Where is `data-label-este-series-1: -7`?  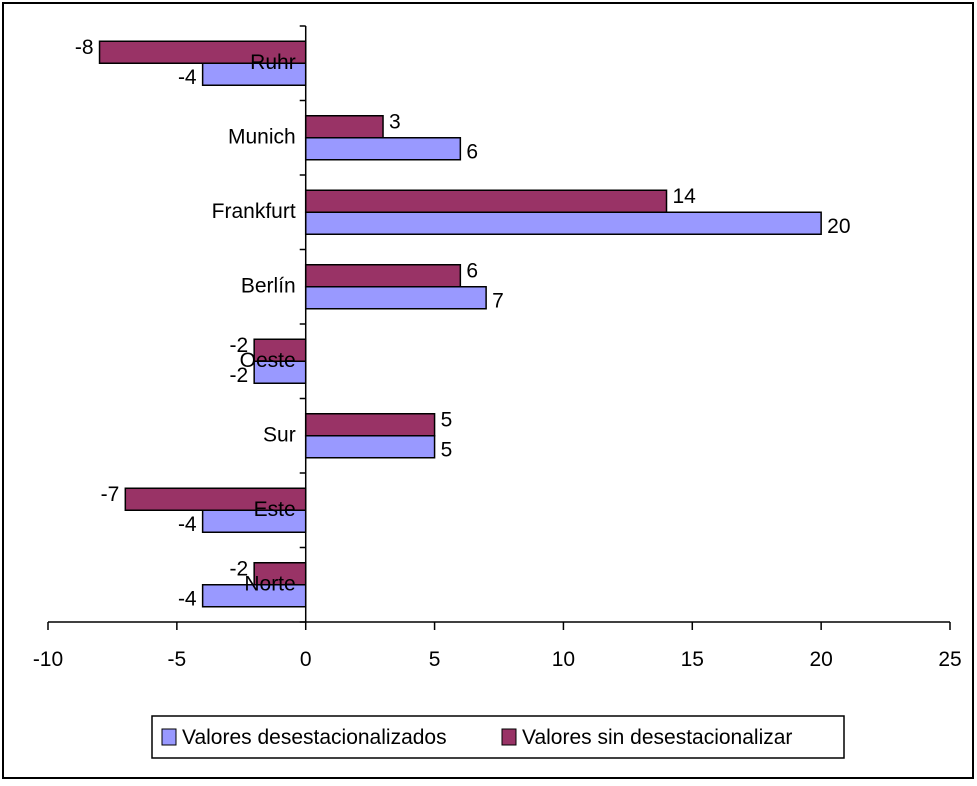 data-label-este-series-1: -7 is located at coordinates (110, 494).